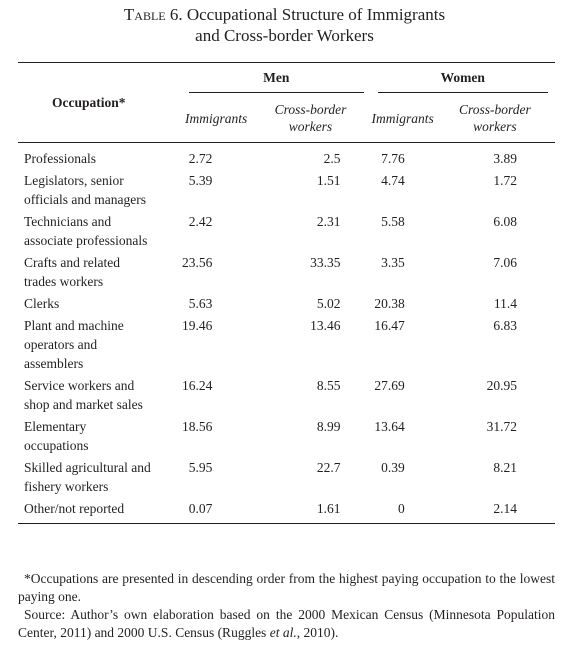 The image size is (569, 647). I want to click on group-header: Men, so click(276, 78).